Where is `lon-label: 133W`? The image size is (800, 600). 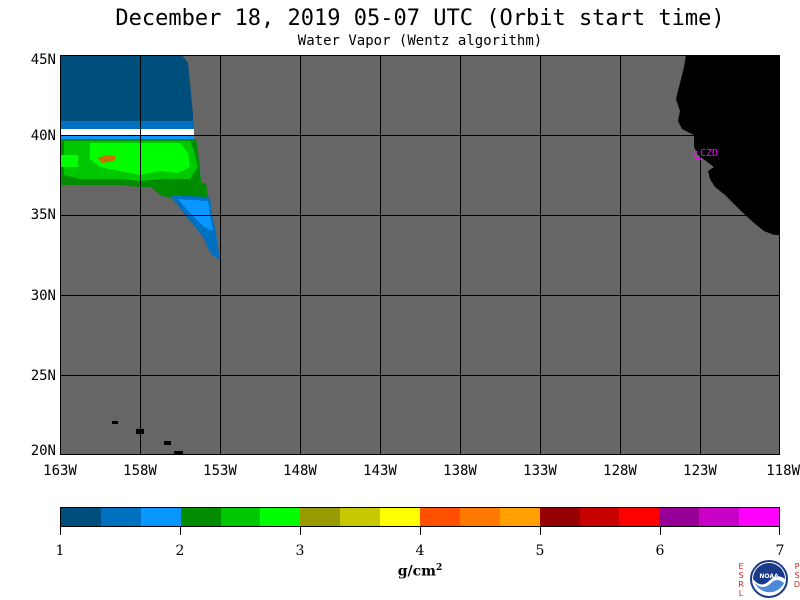
lon-label: 133W is located at coordinates (540, 471).